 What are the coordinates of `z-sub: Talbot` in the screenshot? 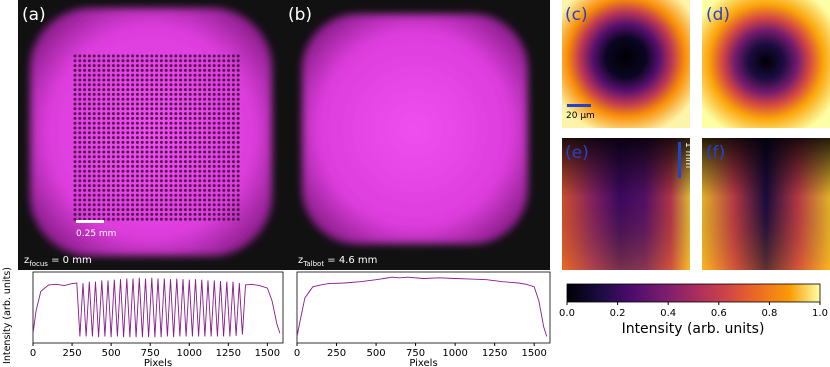 It's located at (313, 264).